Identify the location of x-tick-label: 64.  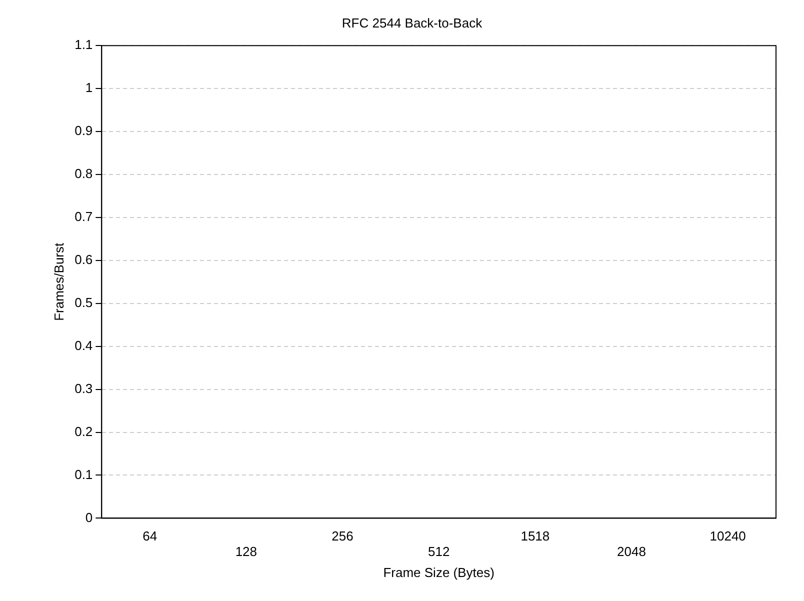
(150, 536).